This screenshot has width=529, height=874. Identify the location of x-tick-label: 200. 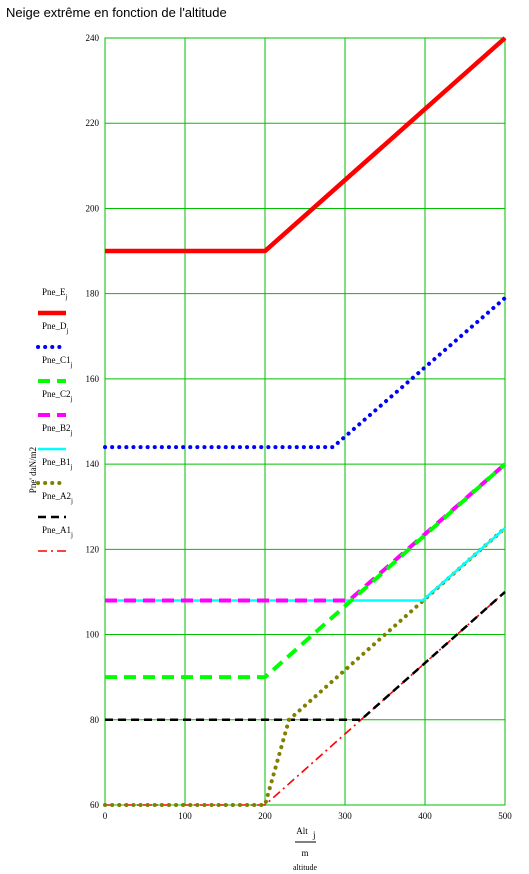
(265, 816).